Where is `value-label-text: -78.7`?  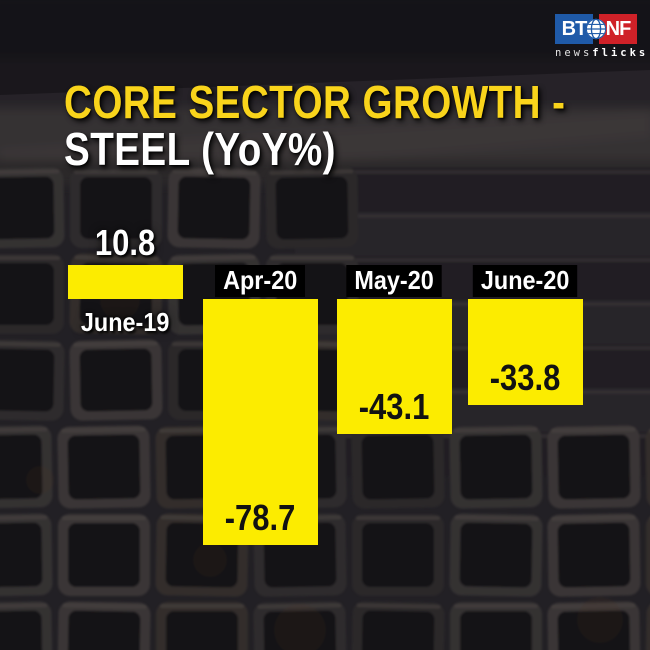 value-label-text: -78.7 is located at coordinates (260, 517).